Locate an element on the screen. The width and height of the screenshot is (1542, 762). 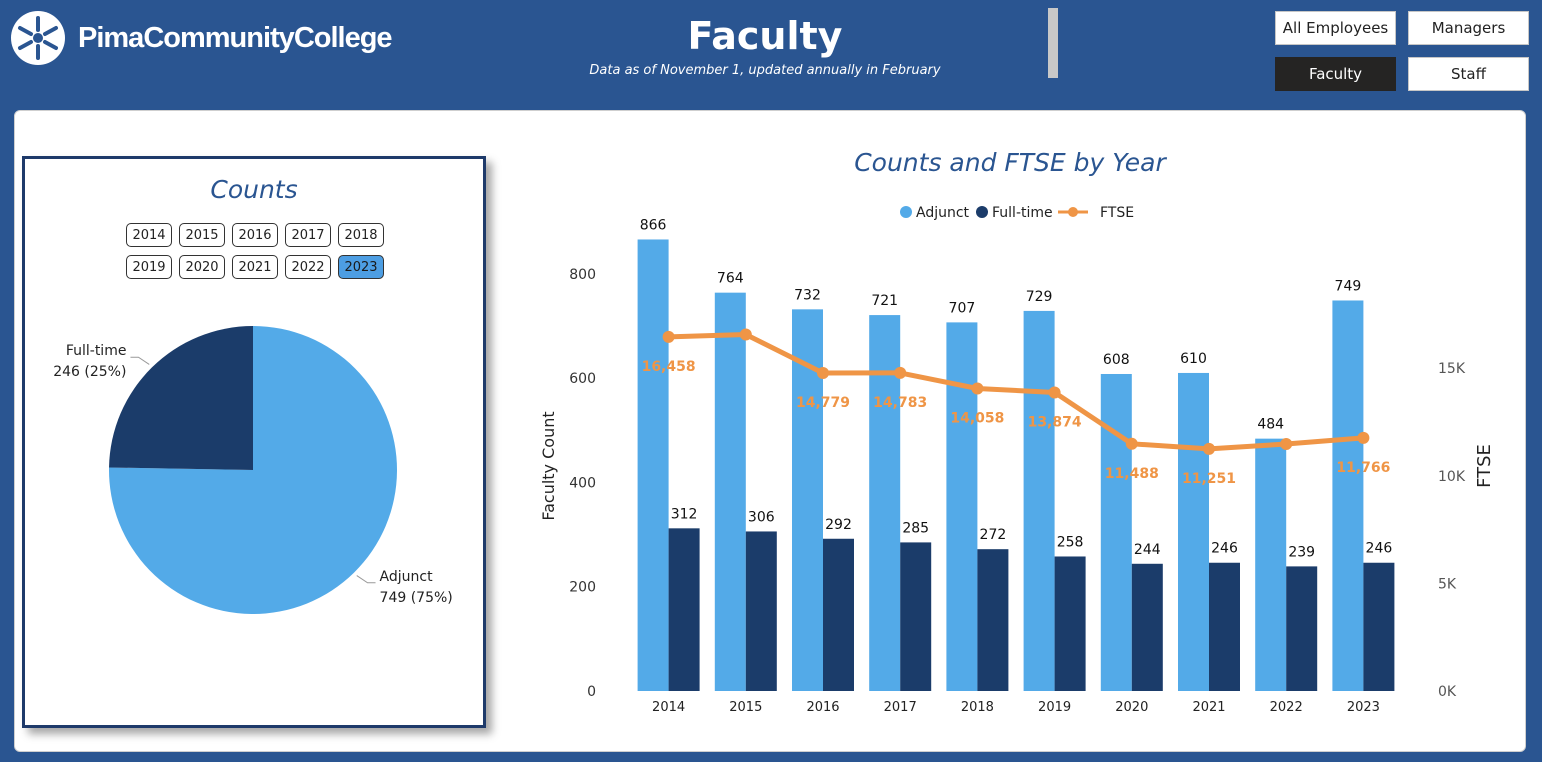
pie-label-adjunct: Adjunct is located at coordinates (407, 577).